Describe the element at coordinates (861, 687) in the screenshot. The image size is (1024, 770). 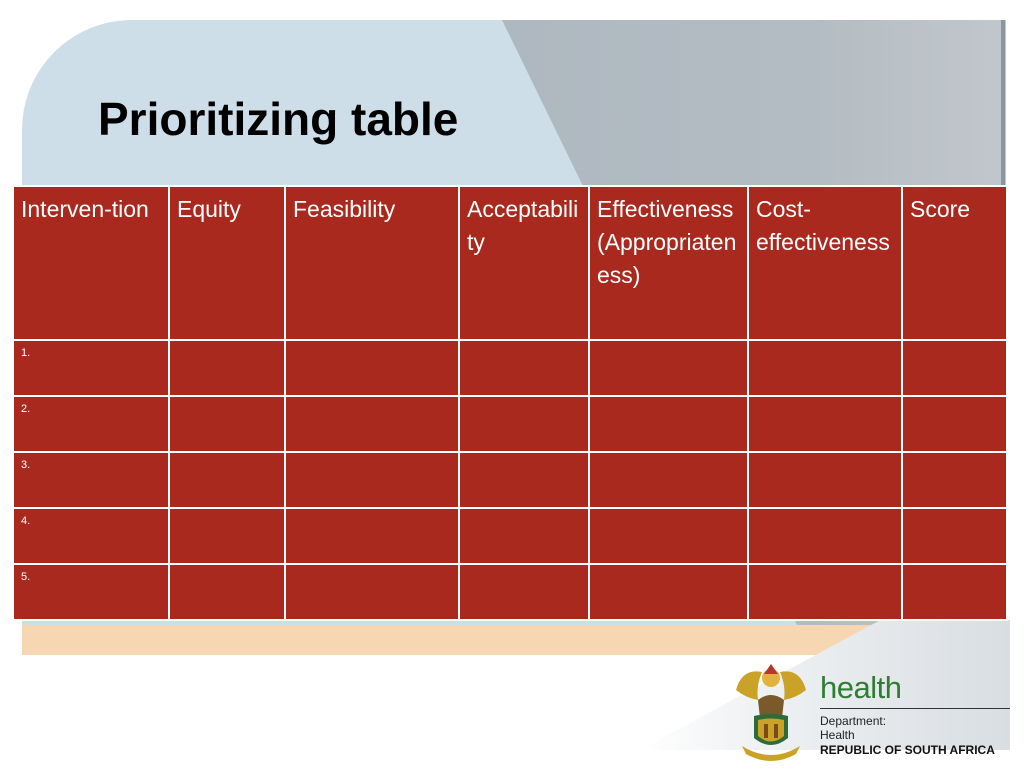
I see `brand-name: health` at that location.